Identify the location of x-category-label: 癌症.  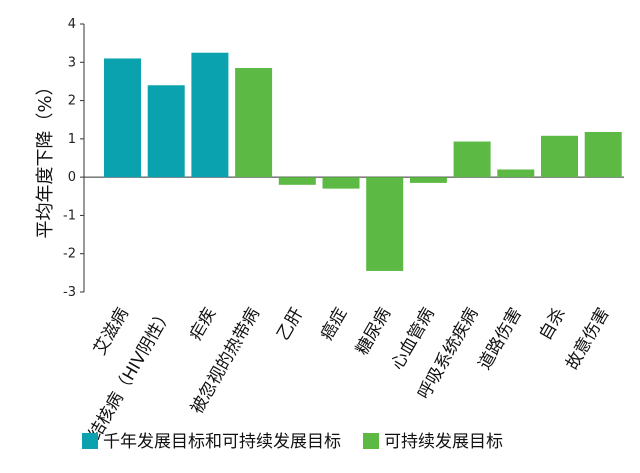
(334, 324).